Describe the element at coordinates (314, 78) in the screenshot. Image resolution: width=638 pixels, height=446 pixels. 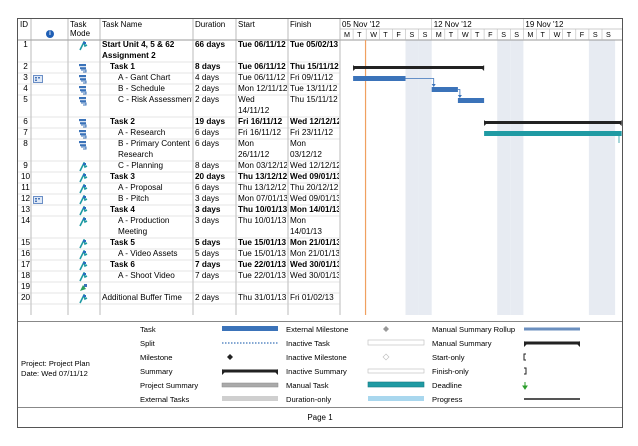
I see `task-finish: Fri 09/11/12` at that location.